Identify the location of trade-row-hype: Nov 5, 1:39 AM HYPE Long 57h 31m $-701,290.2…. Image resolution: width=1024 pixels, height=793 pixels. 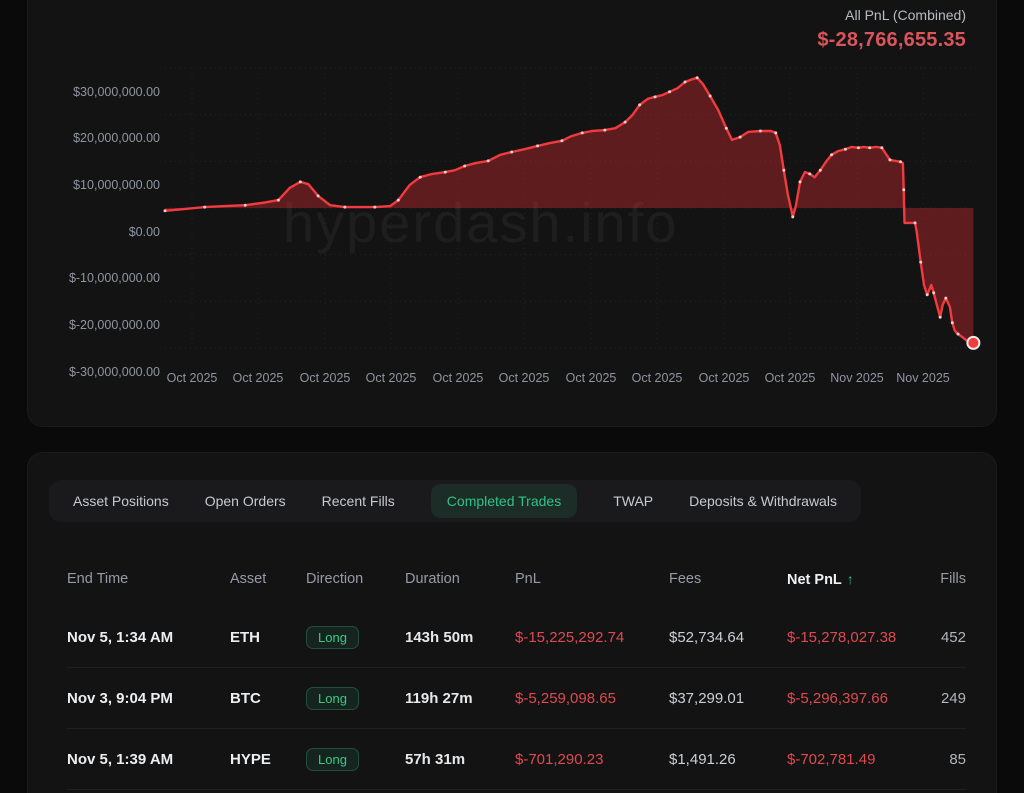
(516, 759).